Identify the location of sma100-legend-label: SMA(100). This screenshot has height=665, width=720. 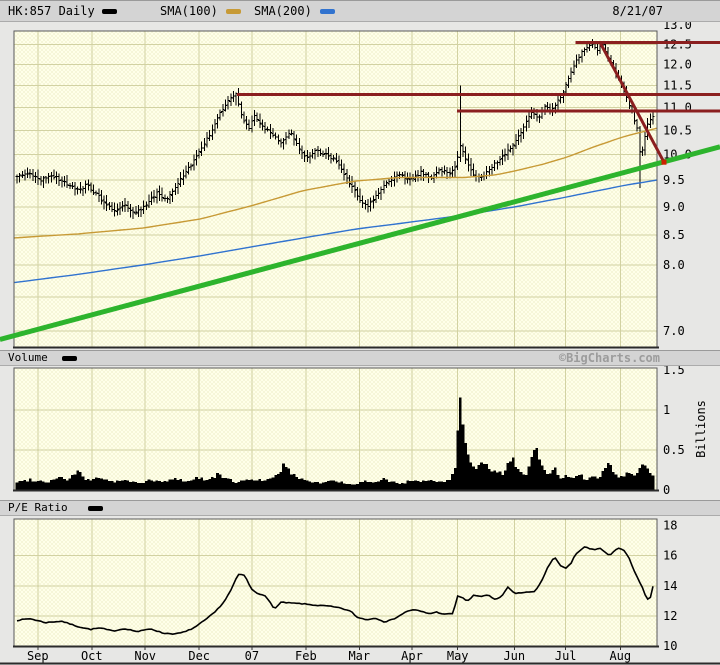
(189, 11).